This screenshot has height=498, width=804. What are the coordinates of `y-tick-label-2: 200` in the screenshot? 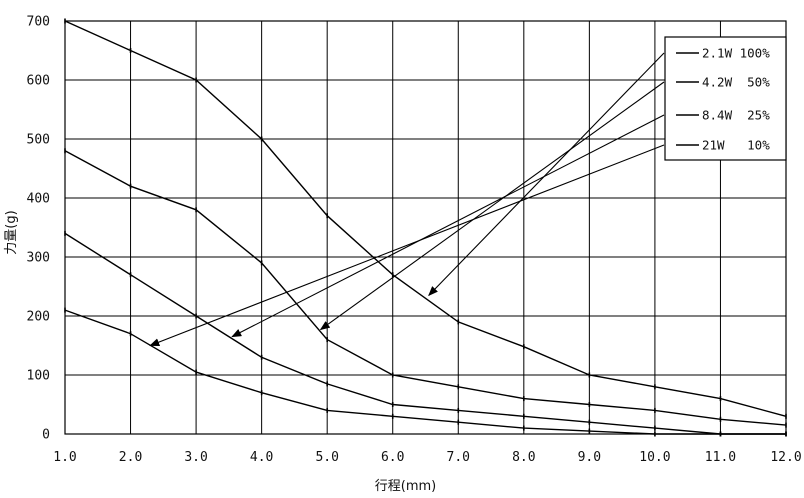 It's located at (38, 317).